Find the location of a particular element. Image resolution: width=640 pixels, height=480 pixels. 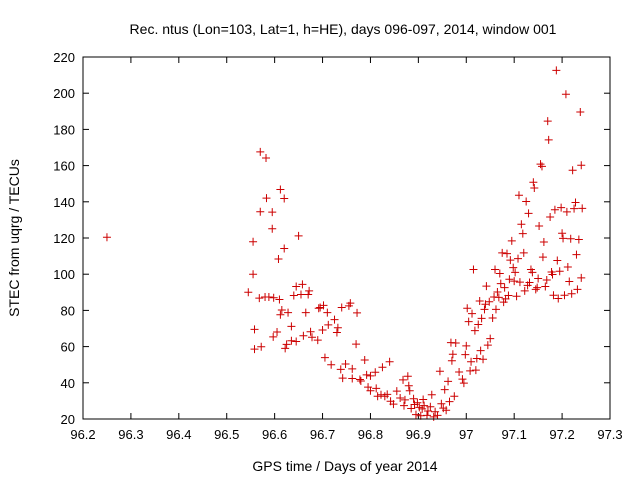

y-tick-label: 200 is located at coordinates (64, 93).